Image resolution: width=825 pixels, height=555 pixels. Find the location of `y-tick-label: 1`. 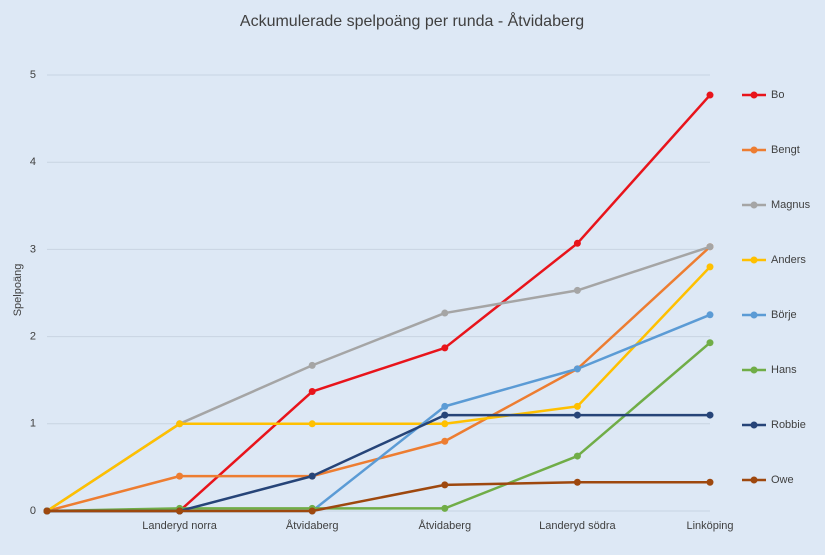

y-tick-label: 1 is located at coordinates (33, 424).